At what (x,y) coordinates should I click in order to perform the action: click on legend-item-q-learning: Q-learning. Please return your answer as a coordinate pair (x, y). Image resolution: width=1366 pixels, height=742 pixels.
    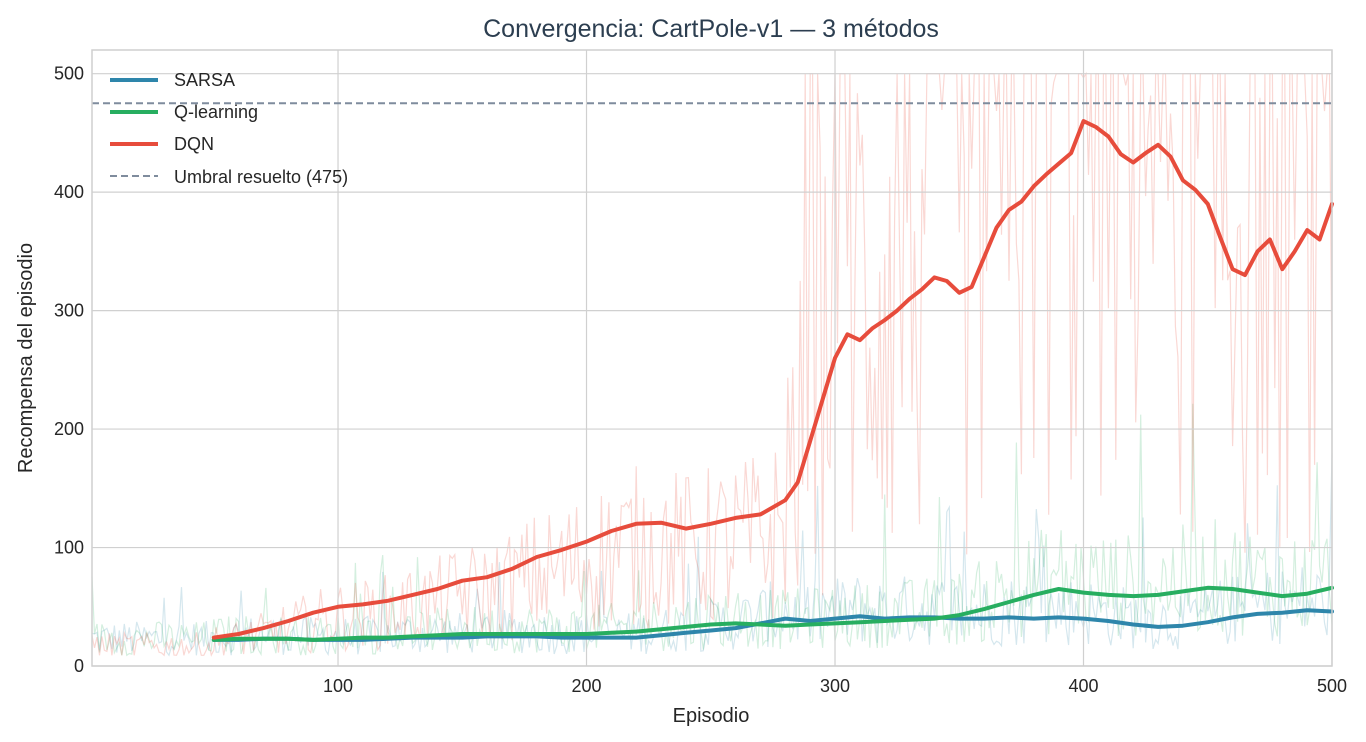
    Looking at the image, I should click on (184, 112).